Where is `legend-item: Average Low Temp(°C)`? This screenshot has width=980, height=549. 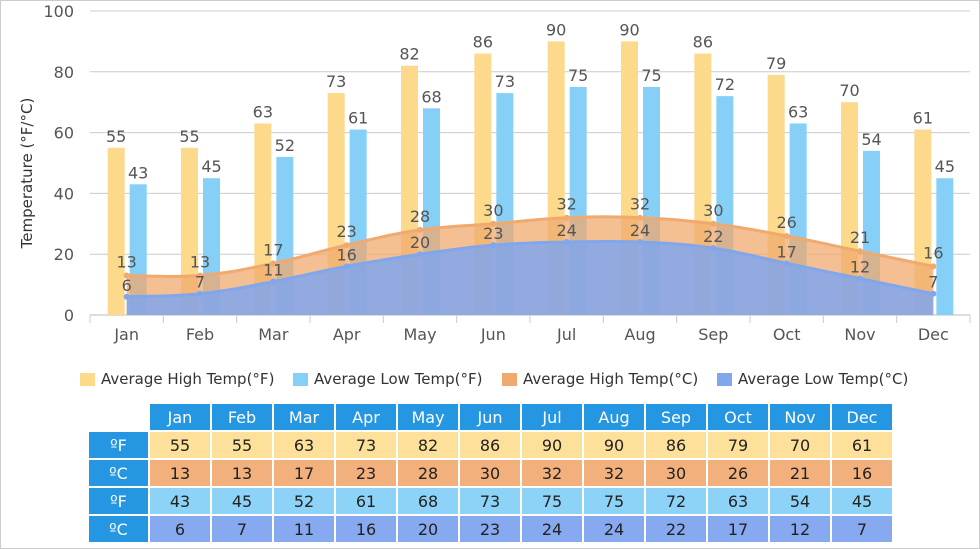
legend-item: Average Low Temp(°C) is located at coordinates (812, 379).